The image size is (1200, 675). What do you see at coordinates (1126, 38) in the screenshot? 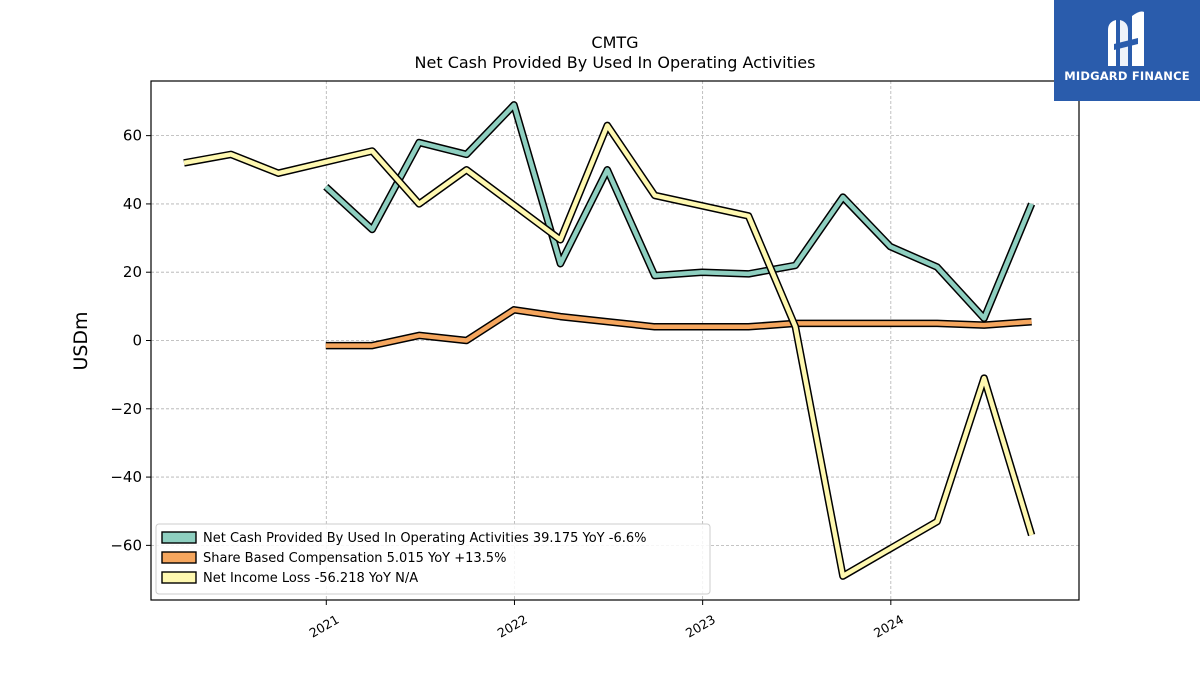
I see `logo-mark-icon` at bounding box center [1126, 38].